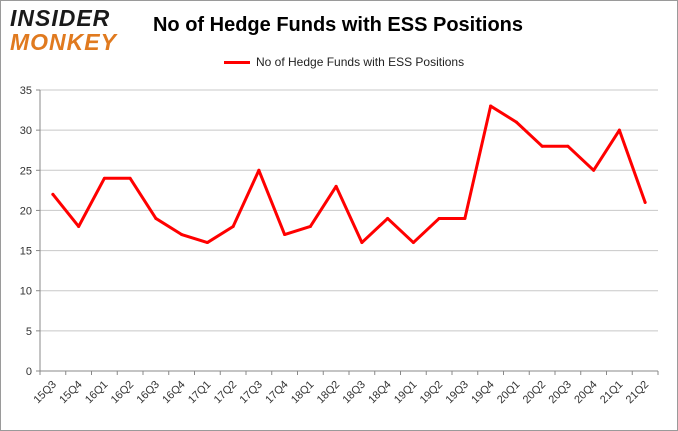 This screenshot has height=431, width=678. Describe the element at coordinates (354, 393) in the screenshot. I see `x-tick-label: 18Q3` at that location.